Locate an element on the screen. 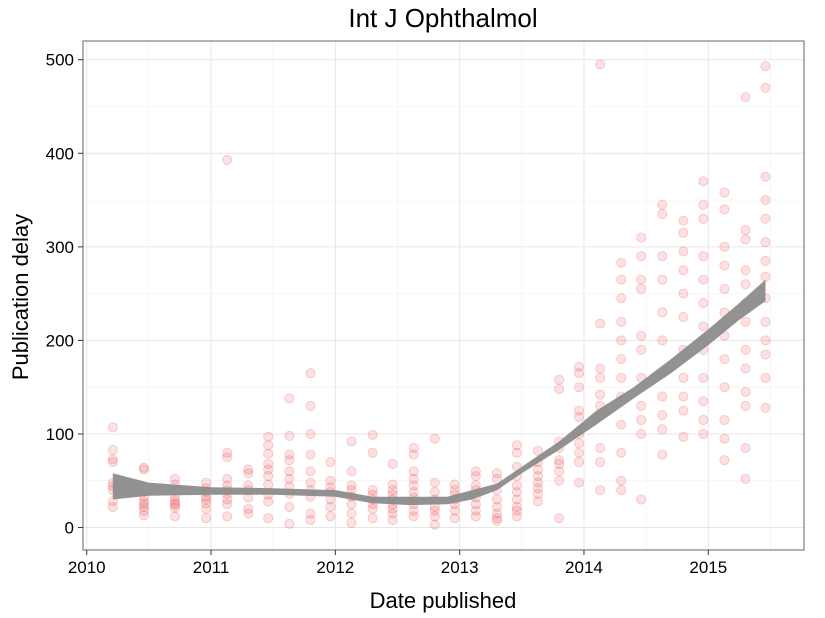  x-axis: 2010 2011 2012 2013 2014 2015 is located at coordinates (397, 563).